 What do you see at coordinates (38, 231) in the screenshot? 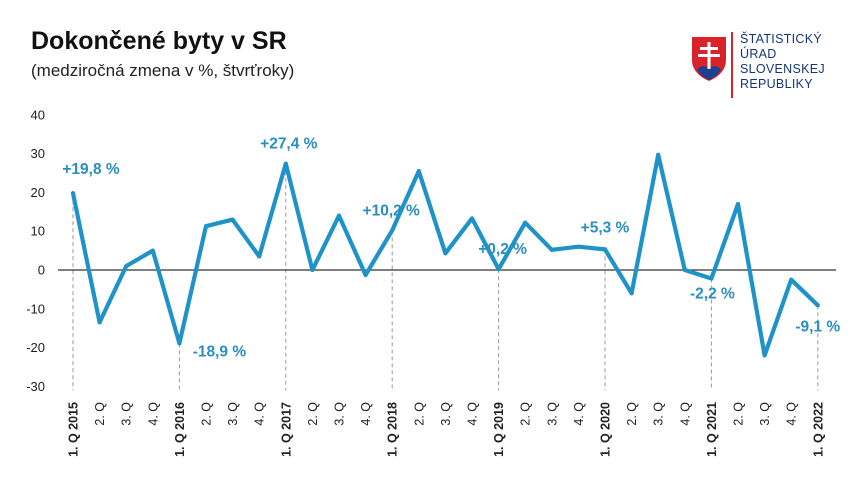
I see `y-tick-label: 10` at bounding box center [38, 231].